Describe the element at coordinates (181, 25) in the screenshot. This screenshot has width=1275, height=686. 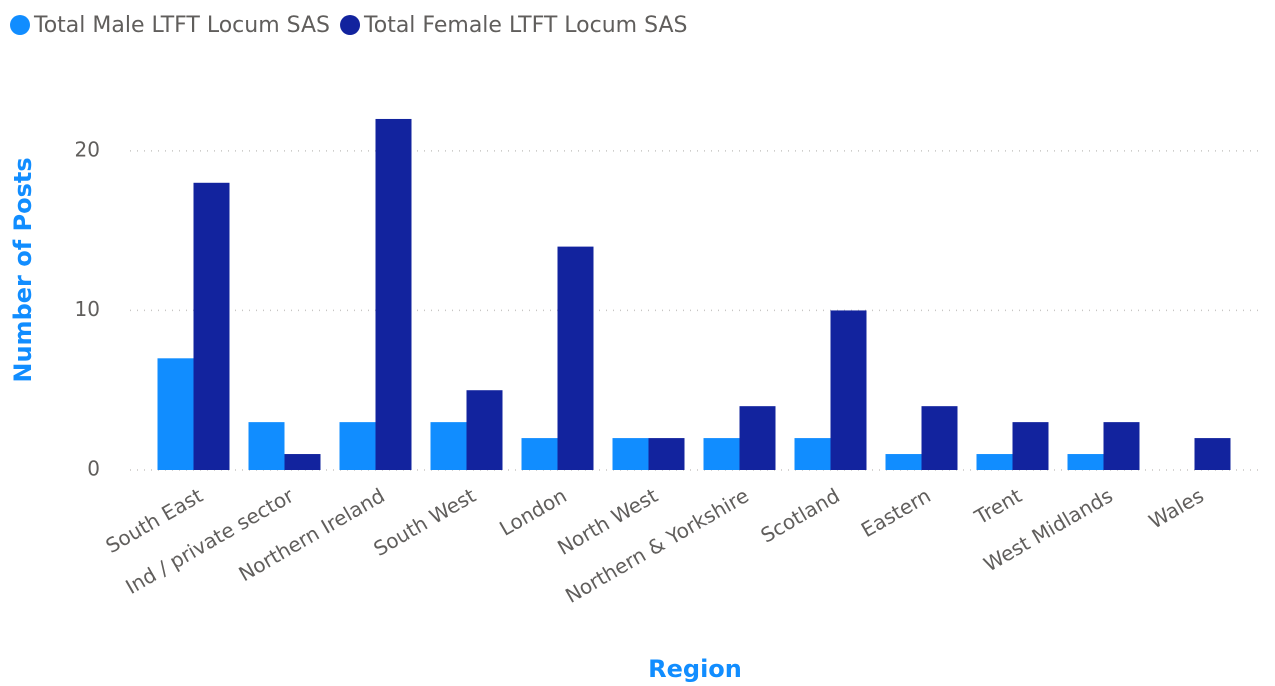
I see `legend-label: Total Male LTFT Locum SAS` at that location.